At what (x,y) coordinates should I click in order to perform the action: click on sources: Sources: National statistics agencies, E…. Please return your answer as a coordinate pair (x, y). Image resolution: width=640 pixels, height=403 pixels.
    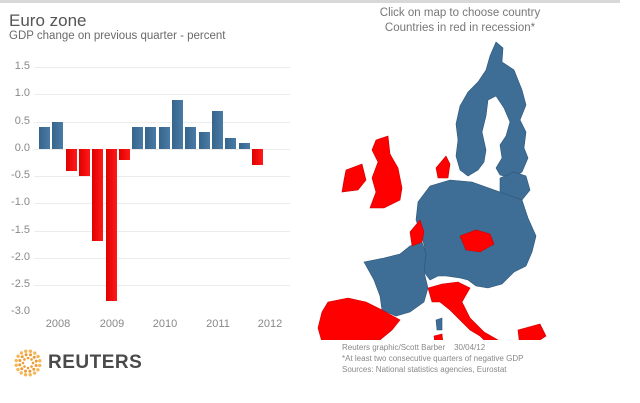
    Looking at the image, I should click on (424, 369).